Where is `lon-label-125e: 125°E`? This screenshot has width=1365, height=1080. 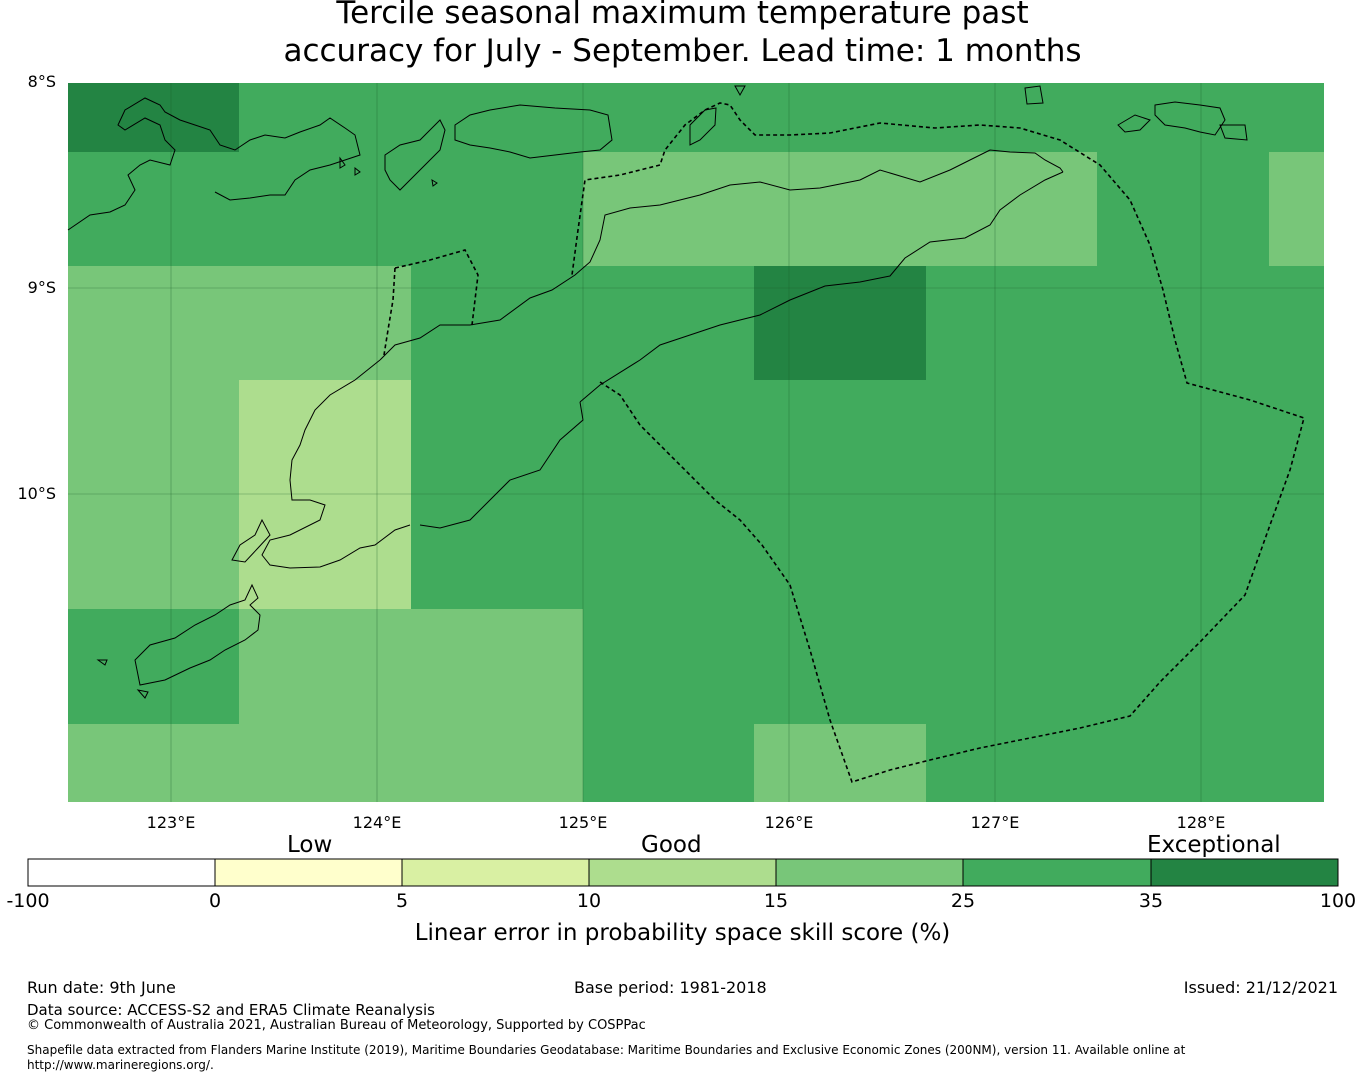 lon-label-125e: 125°E is located at coordinates (583, 822).